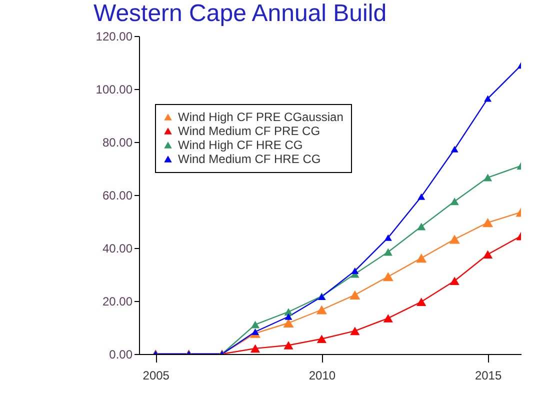 This screenshot has width=556, height=420. I want to click on y-tick-label: 60.00, so click(117, 195).